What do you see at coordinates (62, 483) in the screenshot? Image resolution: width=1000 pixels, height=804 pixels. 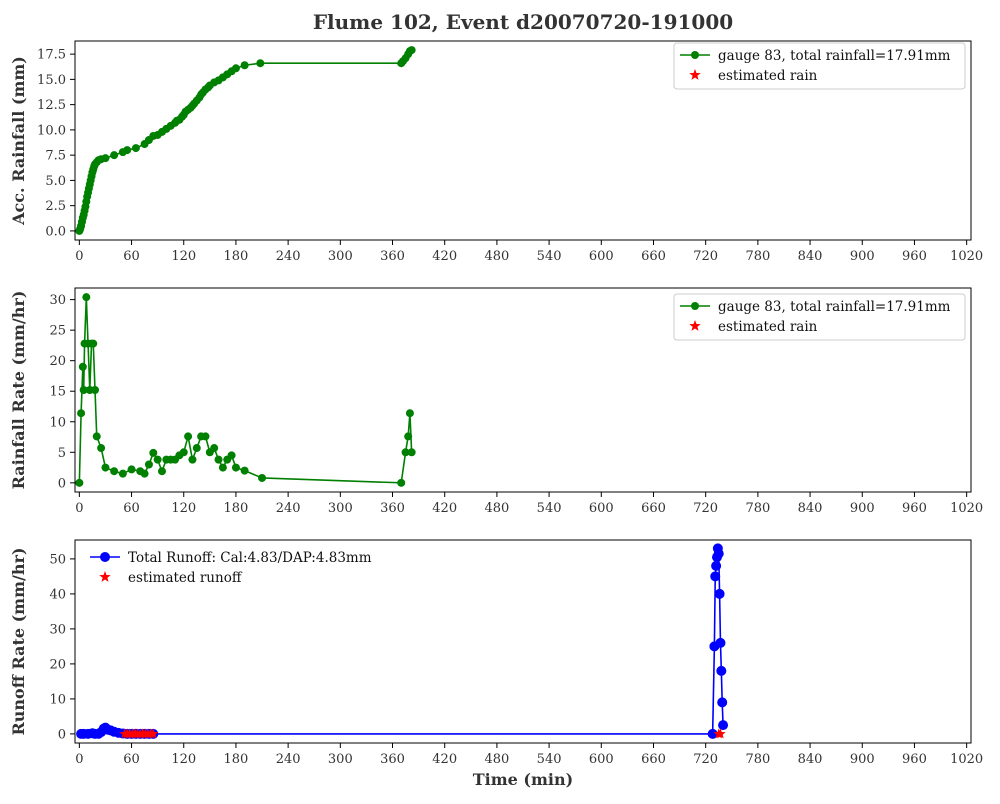 I see `y-tick-label: 0` at bounding box center [62, 483].